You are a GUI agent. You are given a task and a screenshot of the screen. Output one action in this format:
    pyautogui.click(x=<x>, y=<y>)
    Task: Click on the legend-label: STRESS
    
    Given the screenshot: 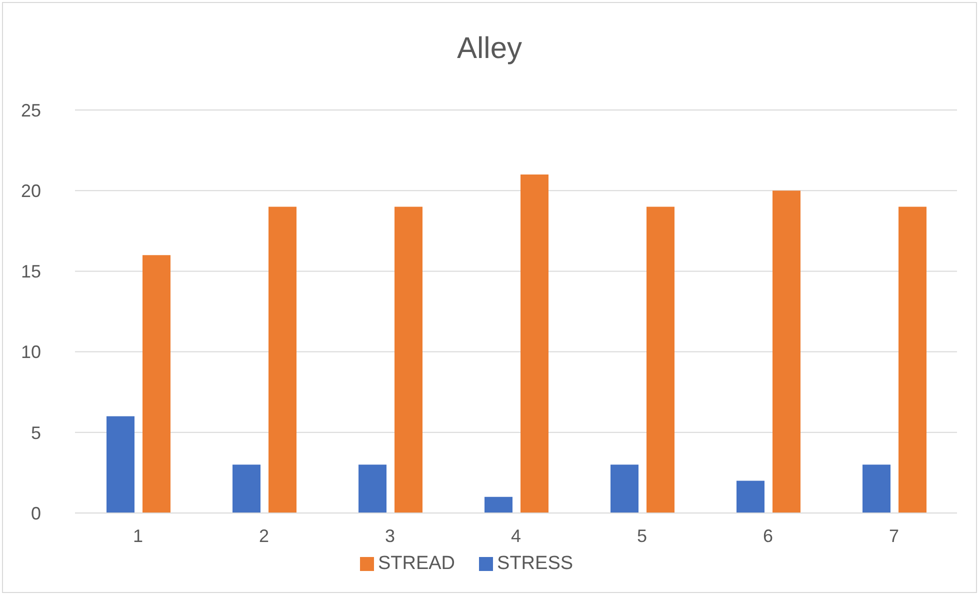 What is the action you would take?
    pyautogui.click(x=535, y=563)
    